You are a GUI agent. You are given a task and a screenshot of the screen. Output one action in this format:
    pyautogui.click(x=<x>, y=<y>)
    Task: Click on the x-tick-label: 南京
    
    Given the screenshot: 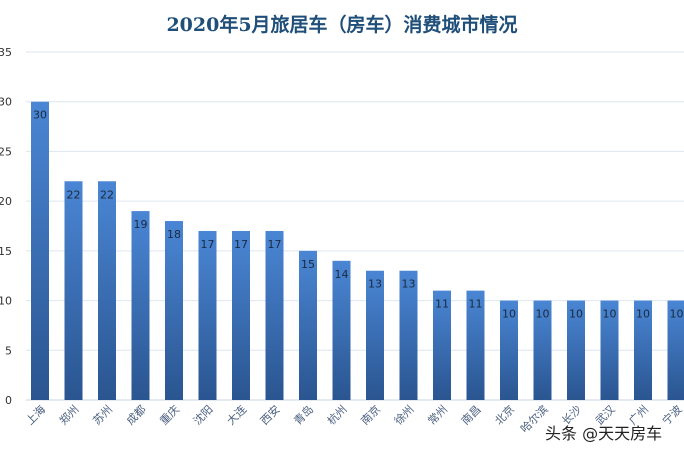 What is the action you would take?
    pyautogui.click(x=370, y=414)
    